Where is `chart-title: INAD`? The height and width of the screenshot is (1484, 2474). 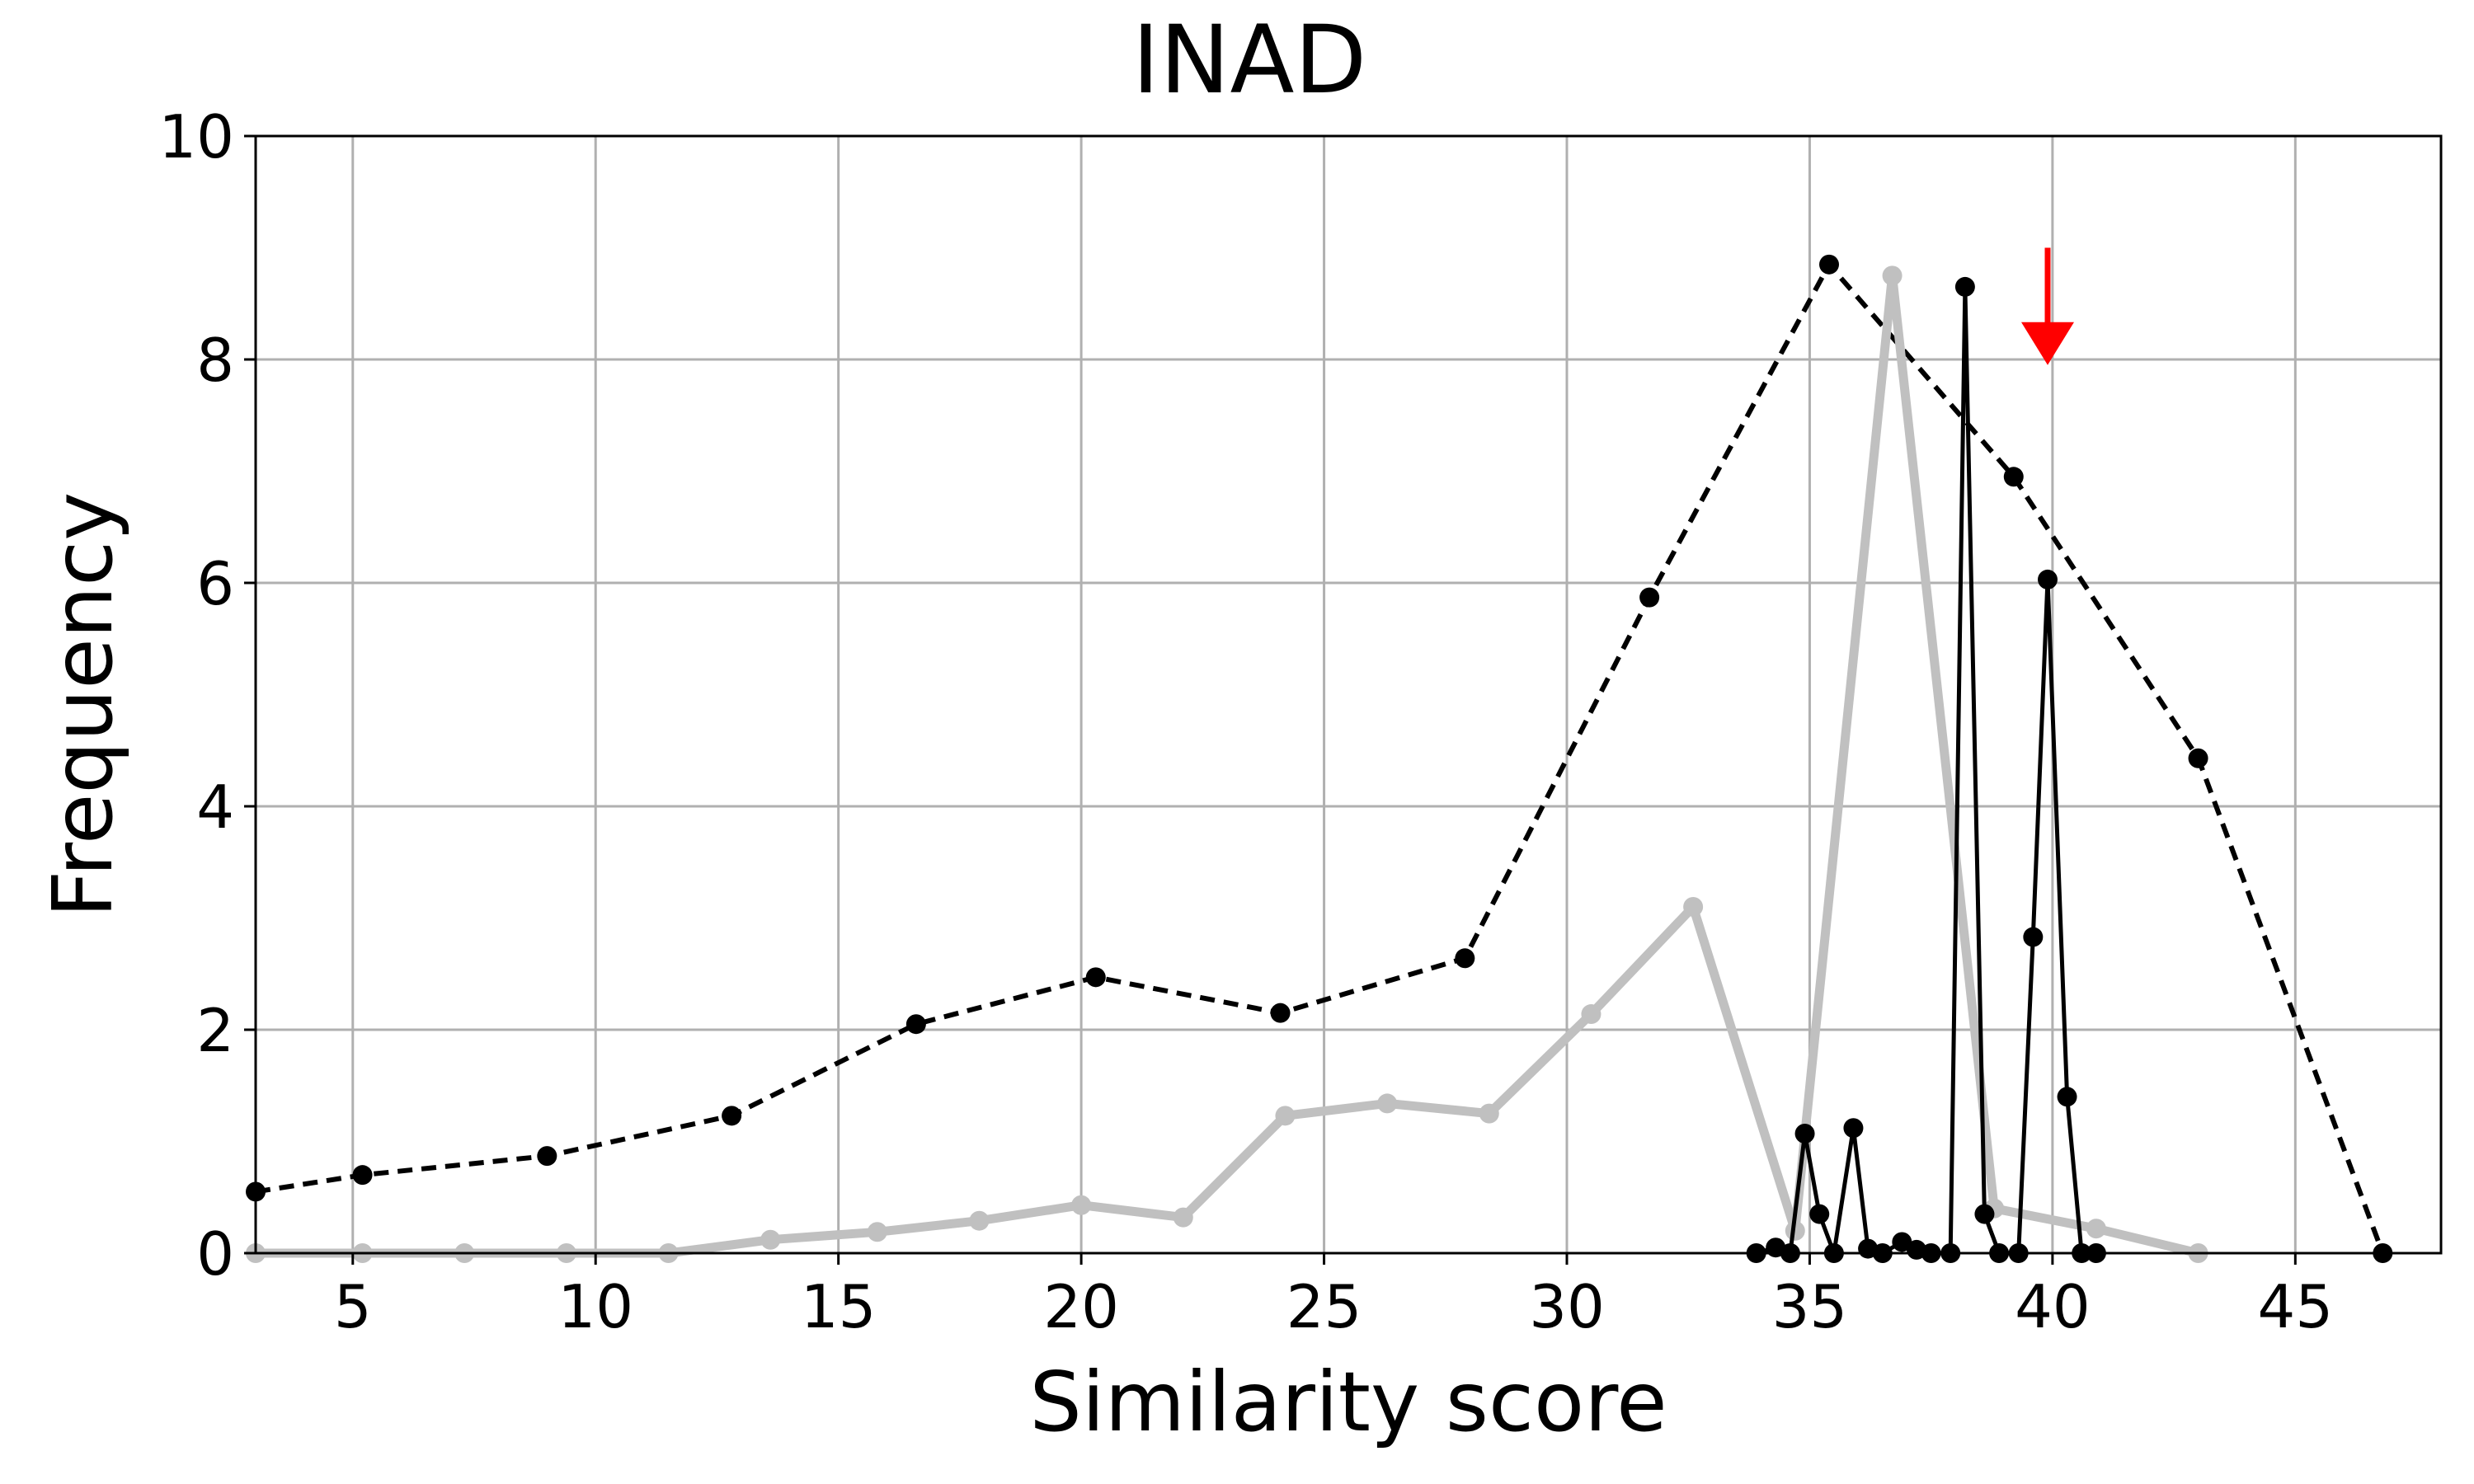
chart-title: INAD is located at coordinates (1249, 60).